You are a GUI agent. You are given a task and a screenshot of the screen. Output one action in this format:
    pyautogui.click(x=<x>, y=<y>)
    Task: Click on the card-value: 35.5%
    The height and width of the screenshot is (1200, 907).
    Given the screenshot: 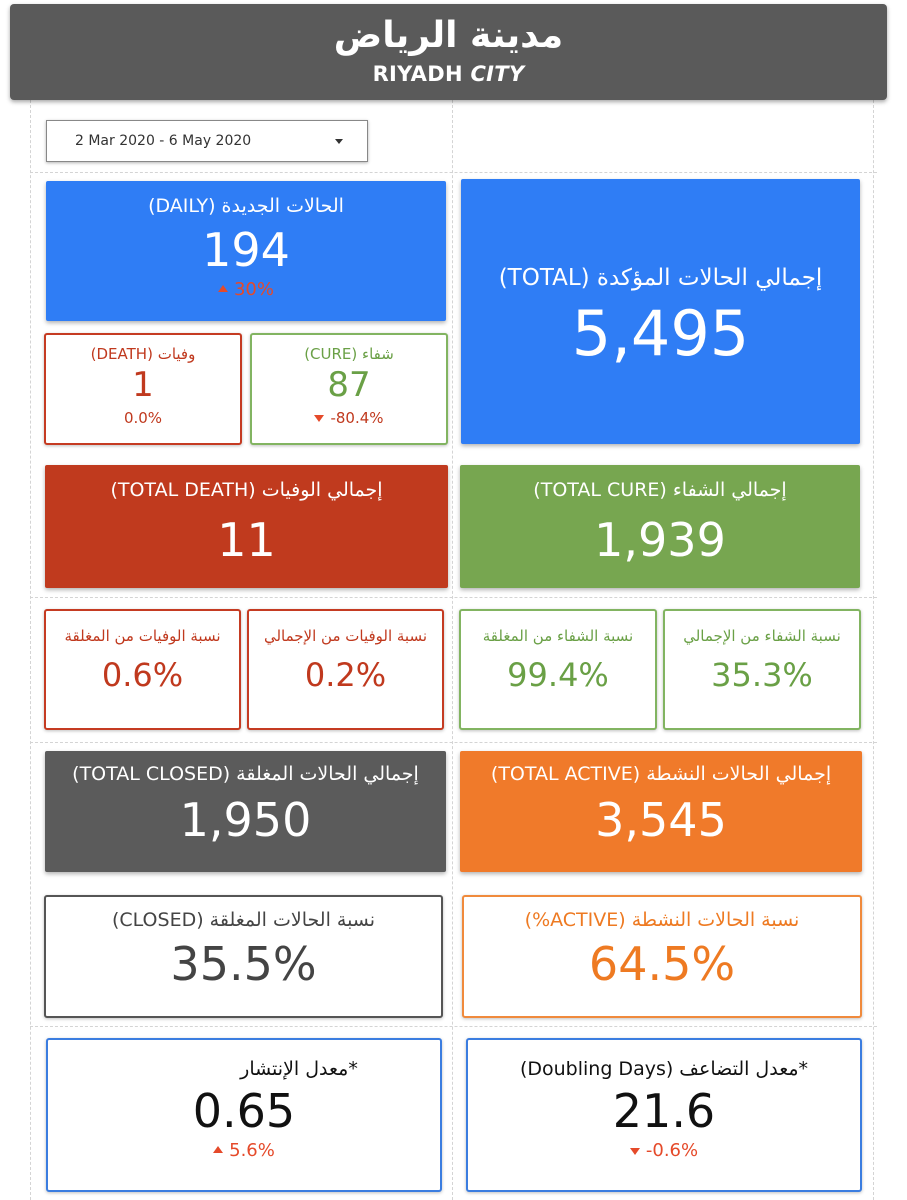 What is the action you would take?
    pyautogui.click(x=243, y=964)
    